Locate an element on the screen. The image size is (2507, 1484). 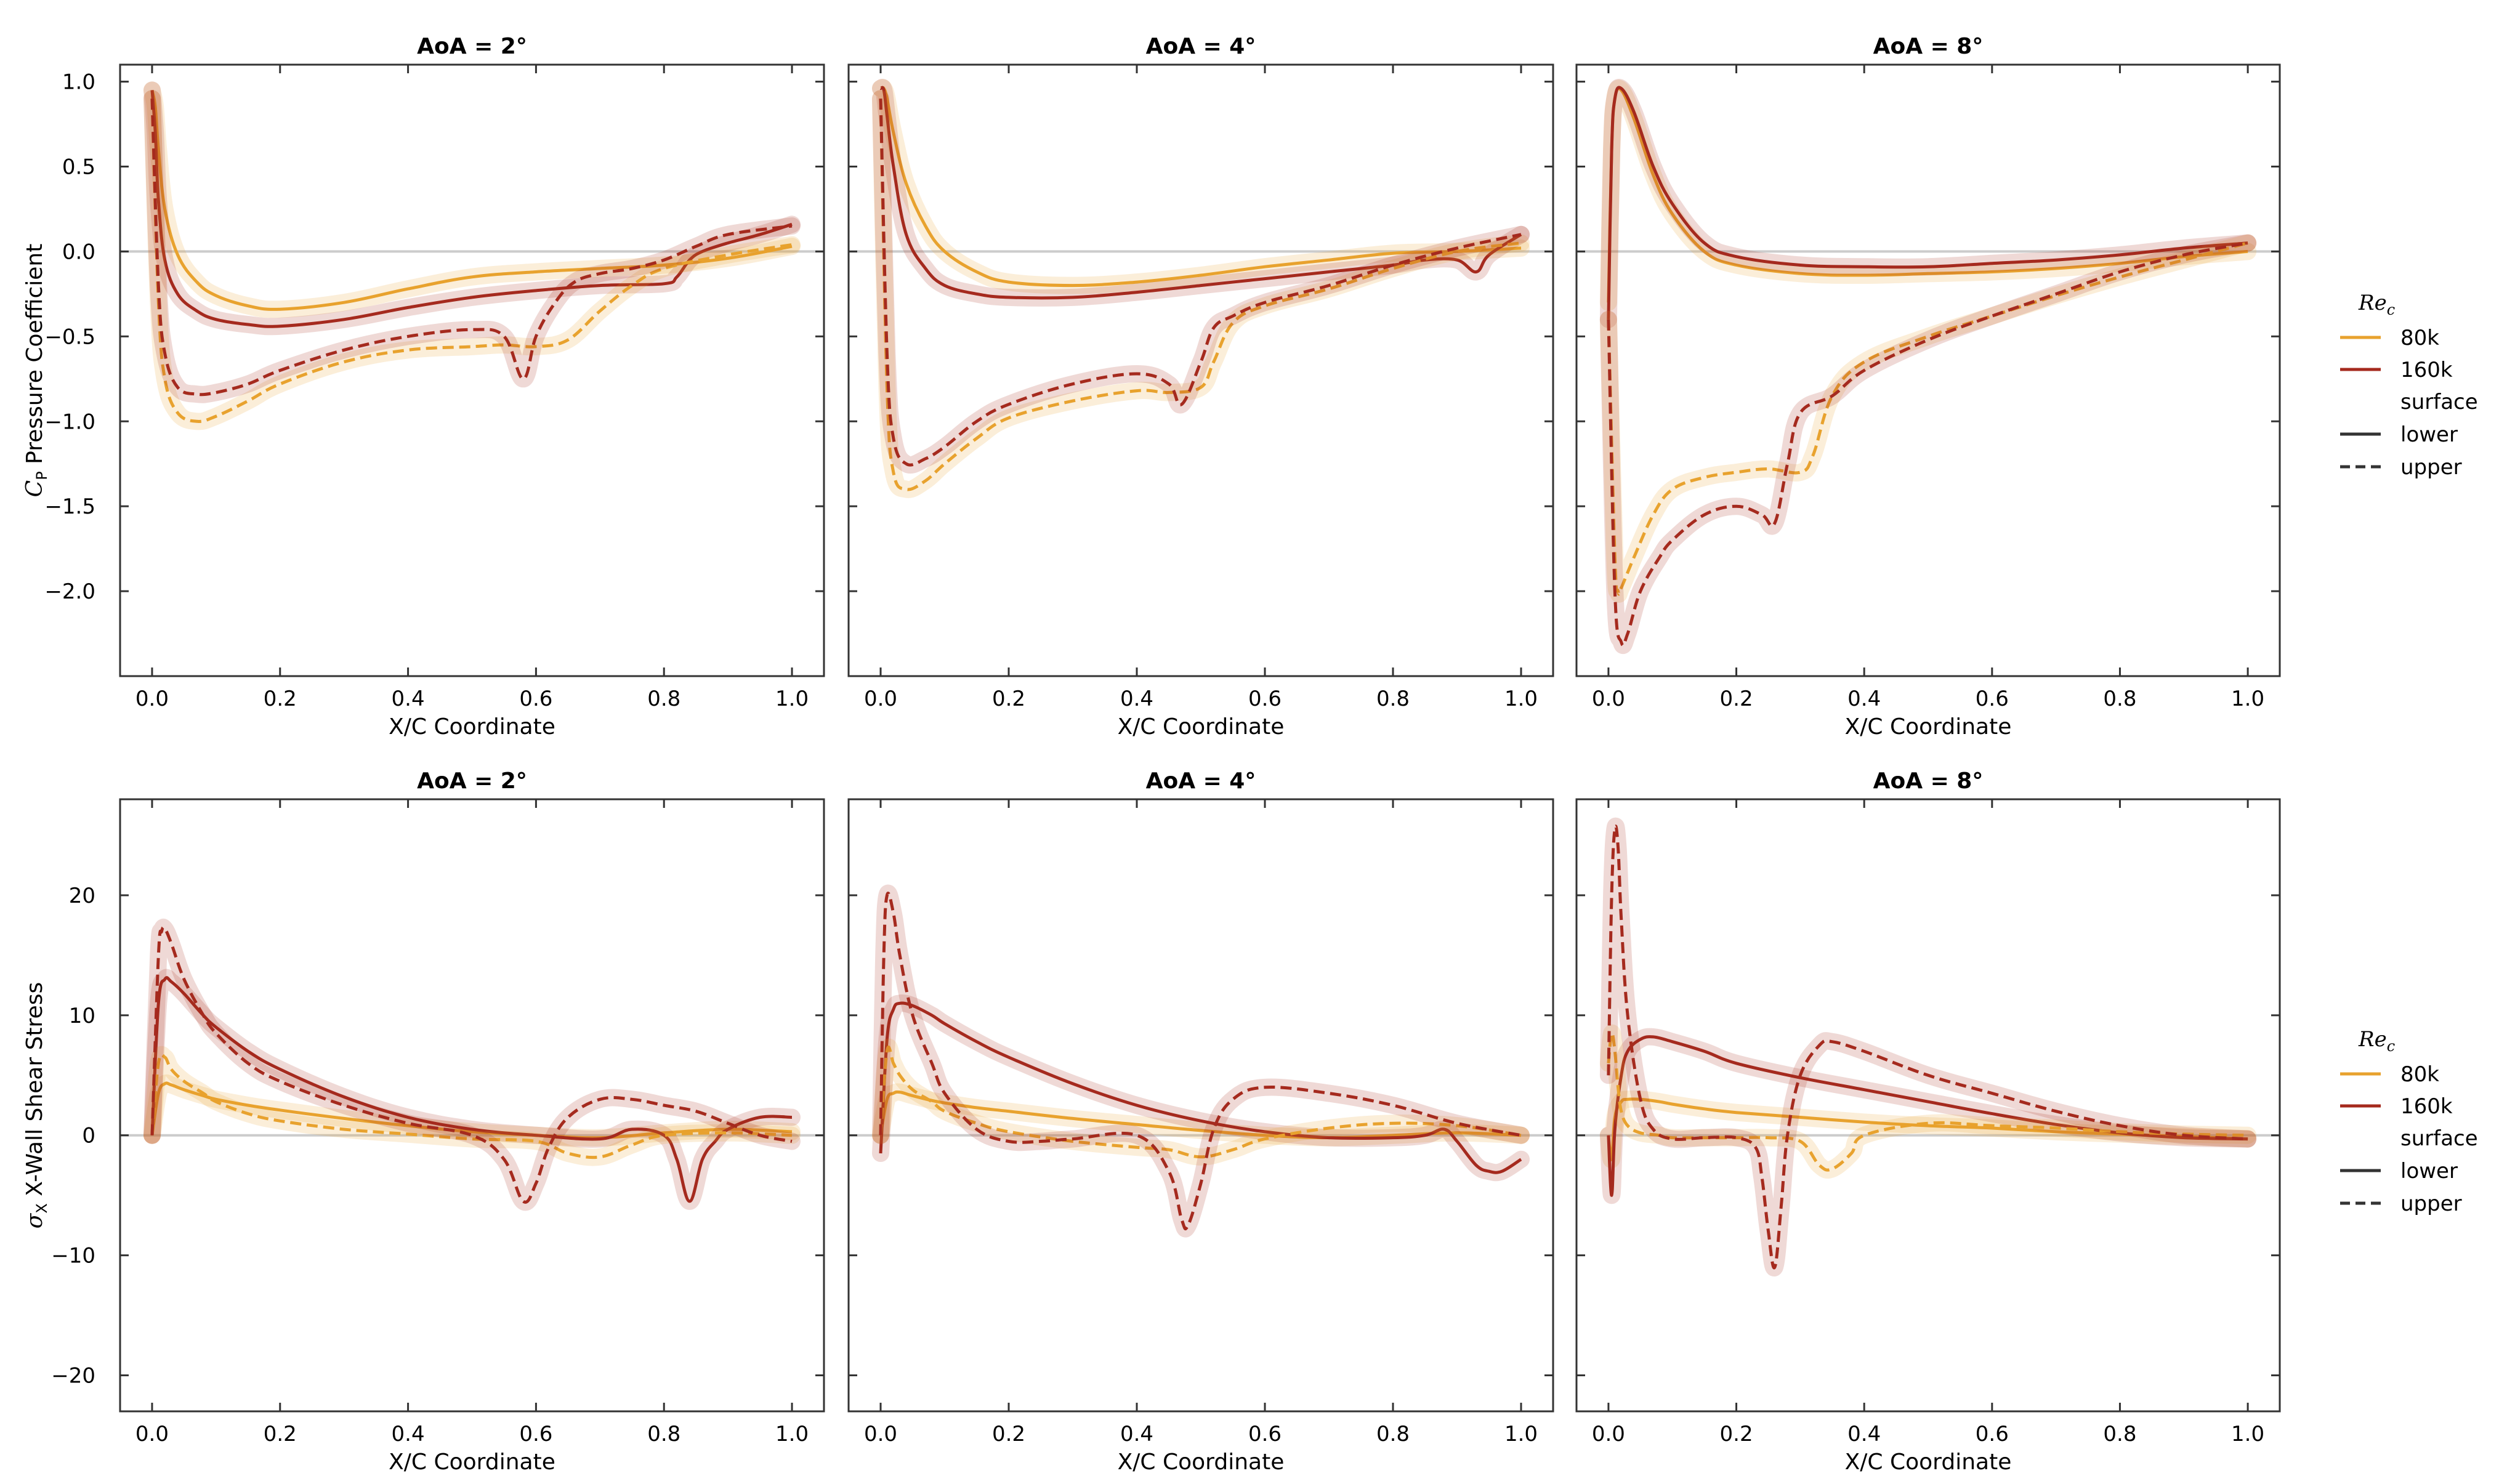
legend-label-80k: 80k is located at coordinates (2419, 338).